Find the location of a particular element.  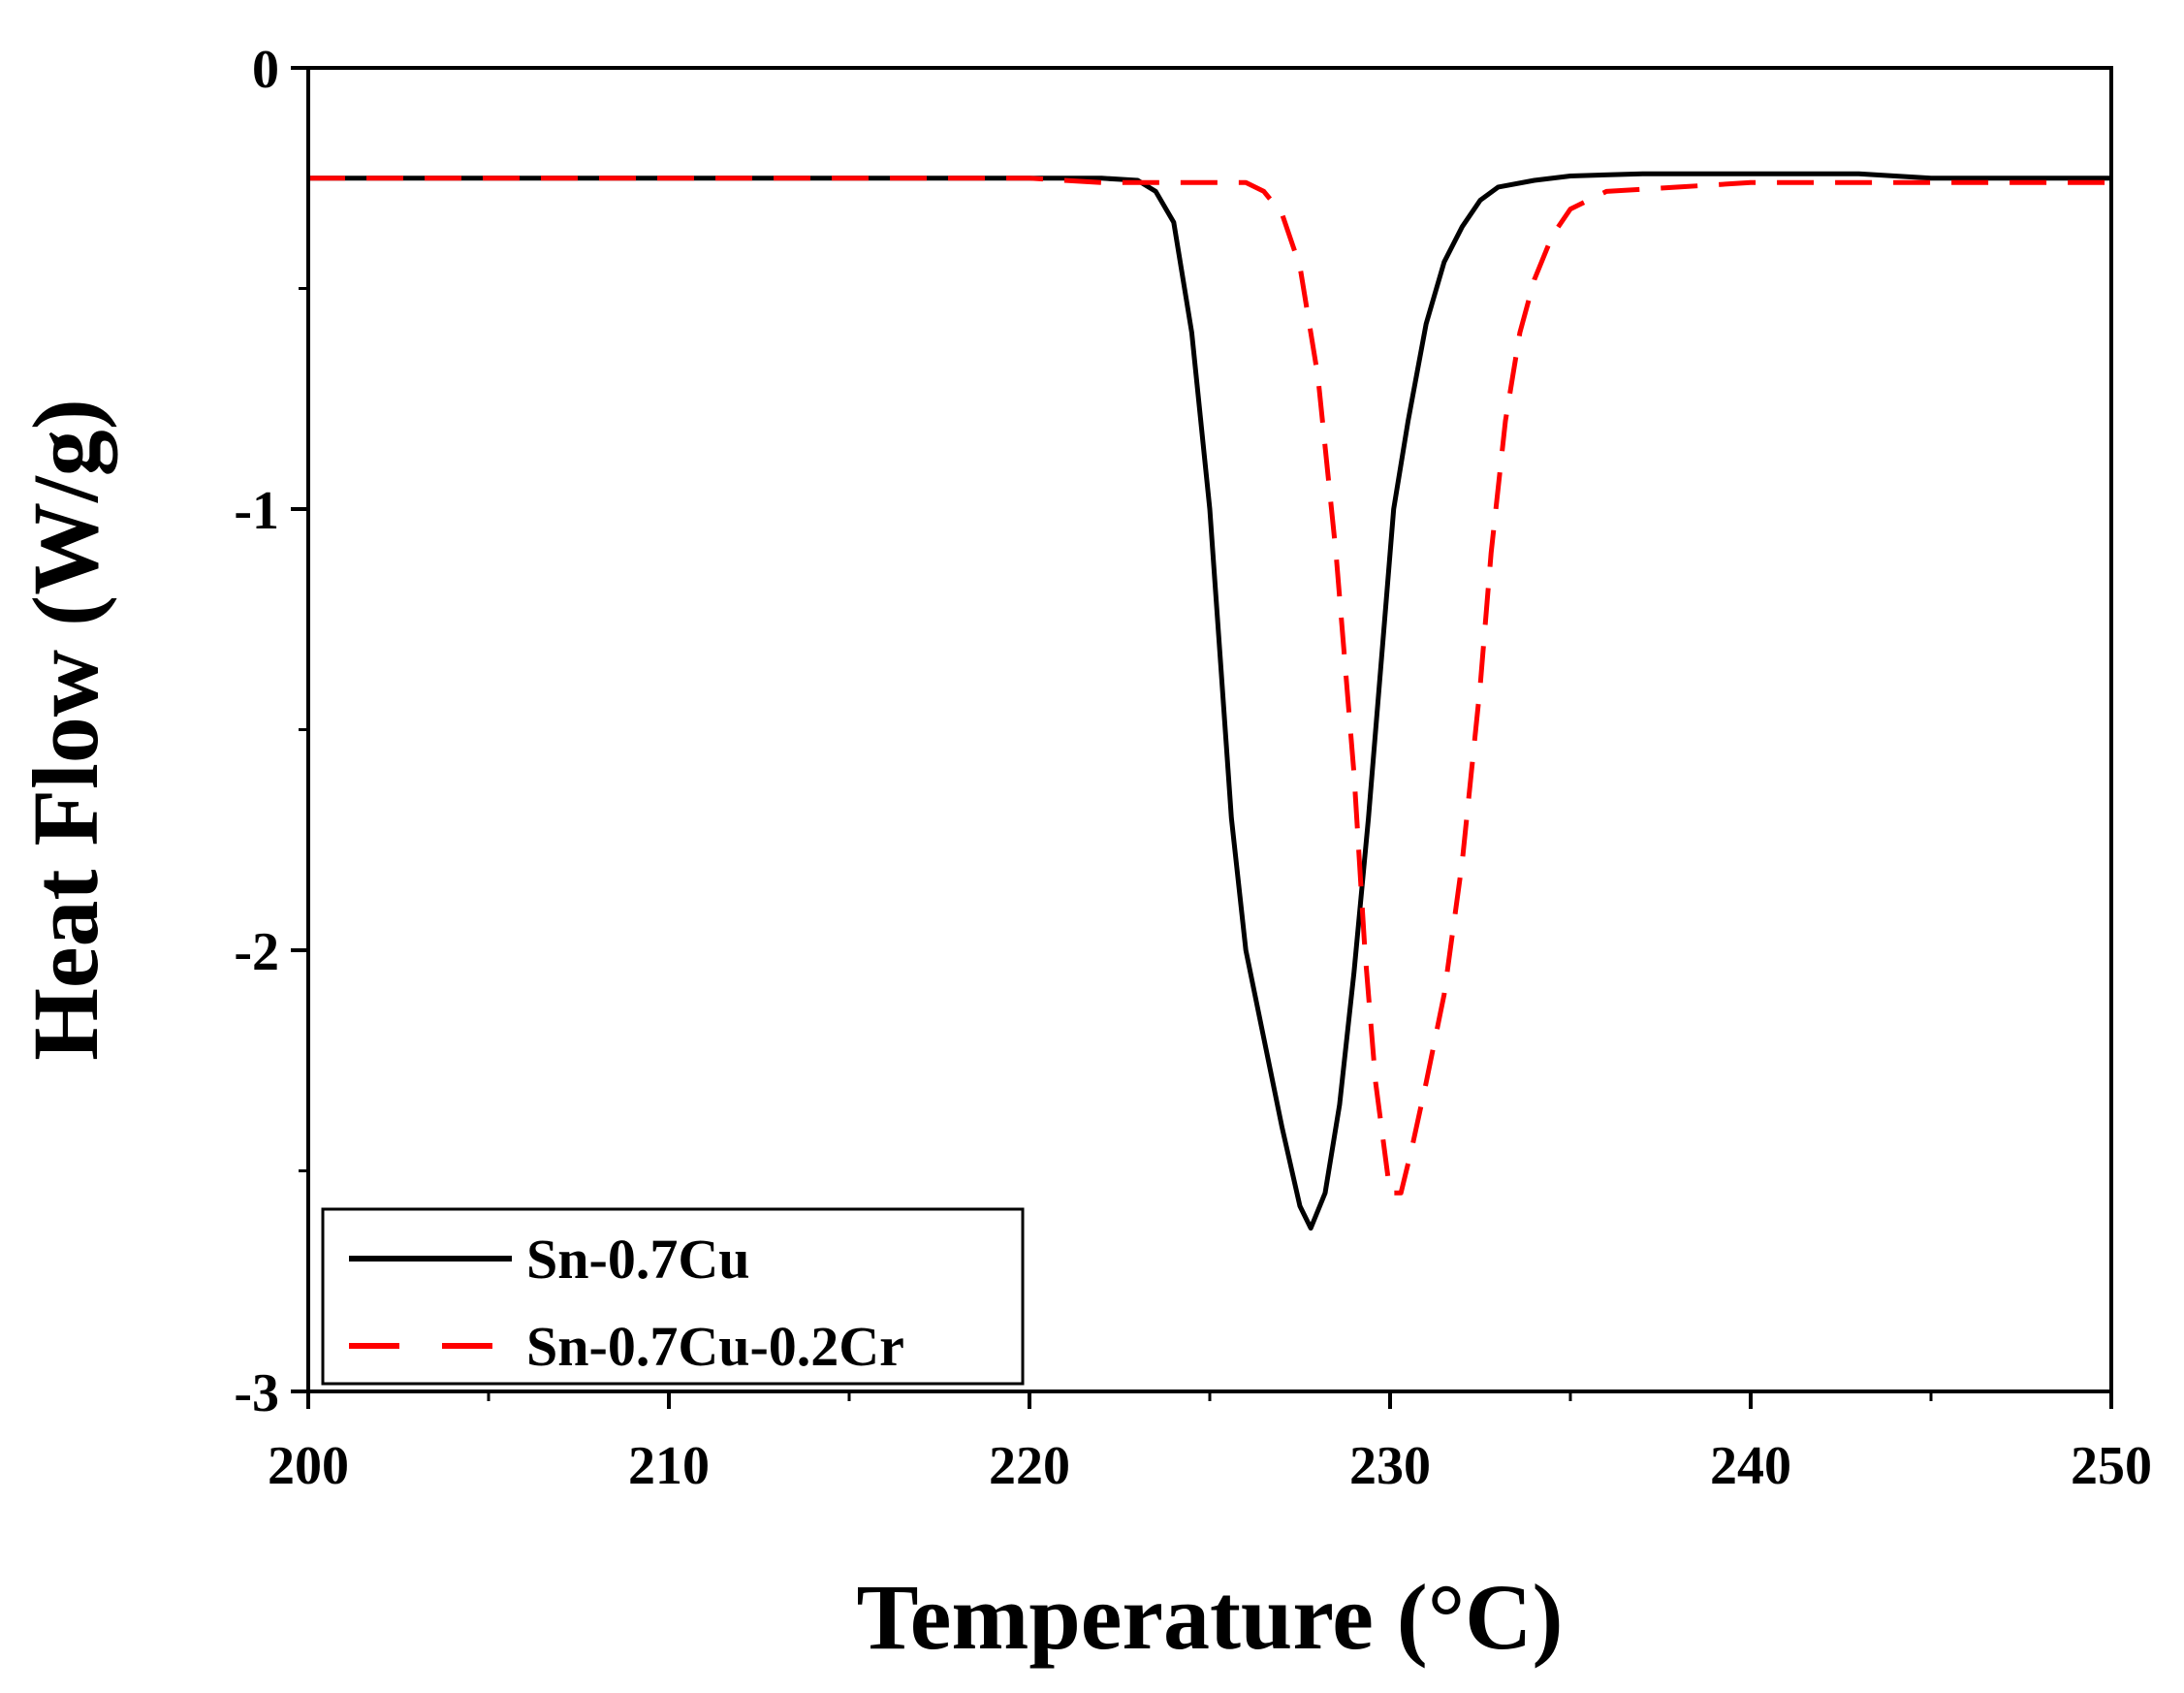

x-tick-label: 200 is located at coordinates (309, 1466).